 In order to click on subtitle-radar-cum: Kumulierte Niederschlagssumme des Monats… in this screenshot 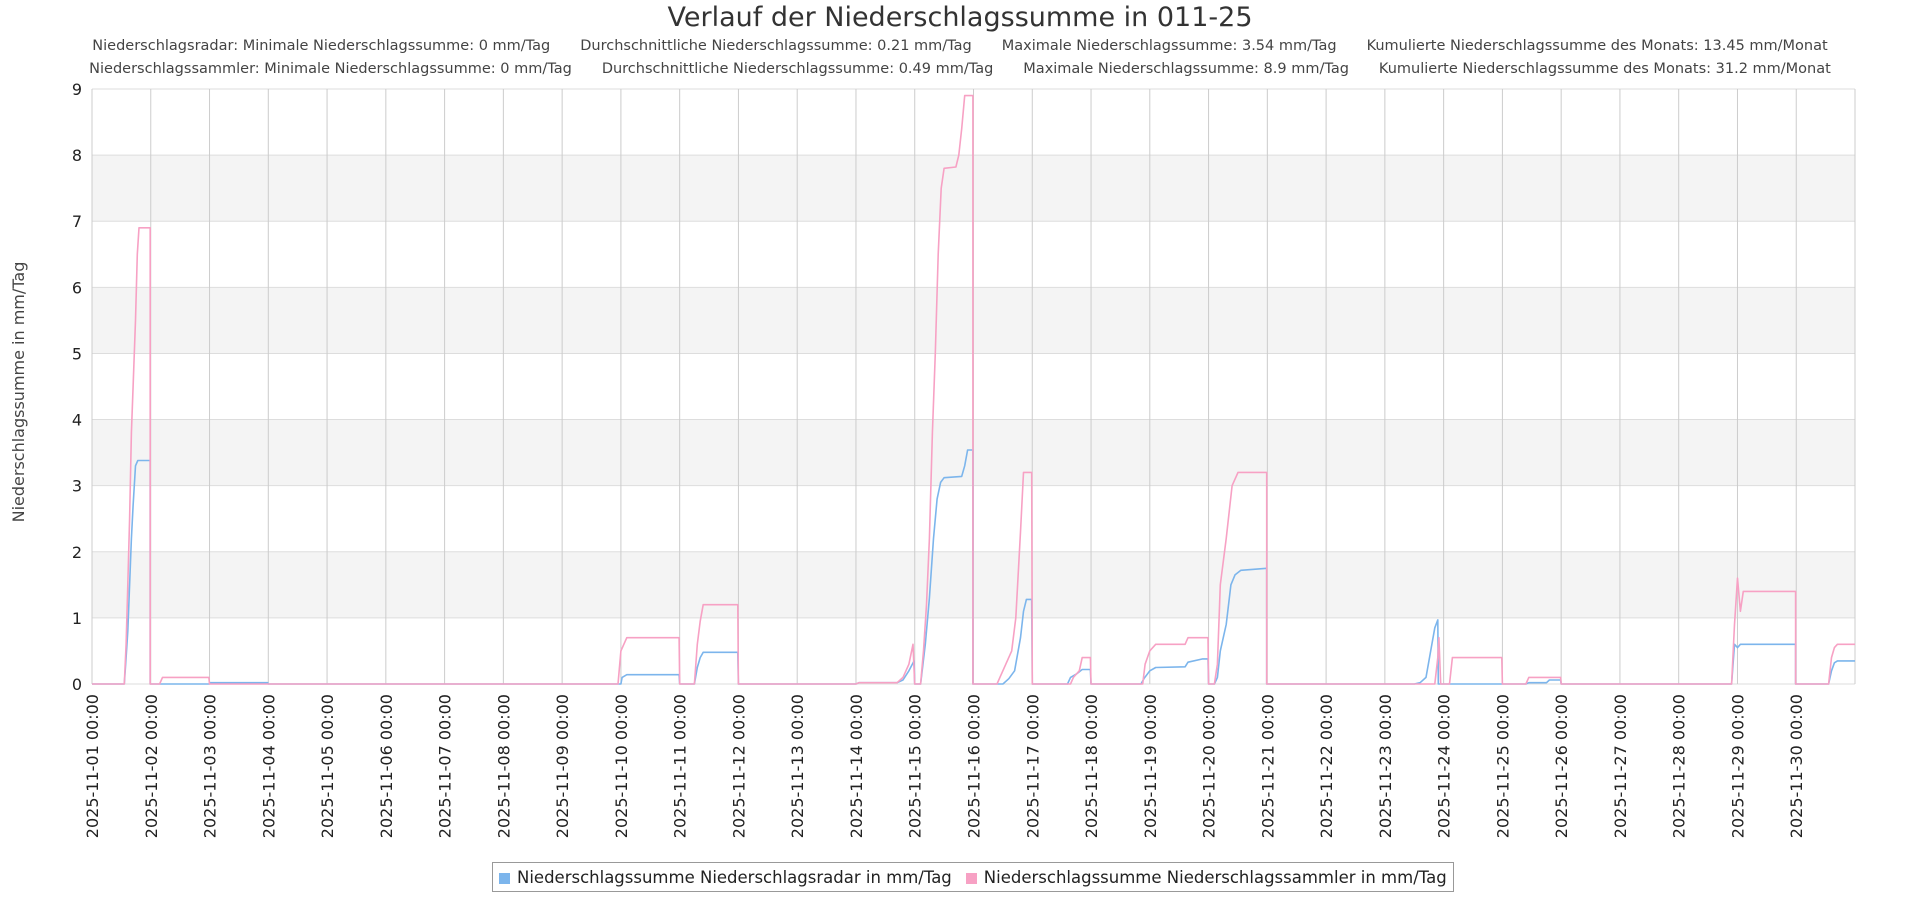, I will do `click(1597, 46)`.